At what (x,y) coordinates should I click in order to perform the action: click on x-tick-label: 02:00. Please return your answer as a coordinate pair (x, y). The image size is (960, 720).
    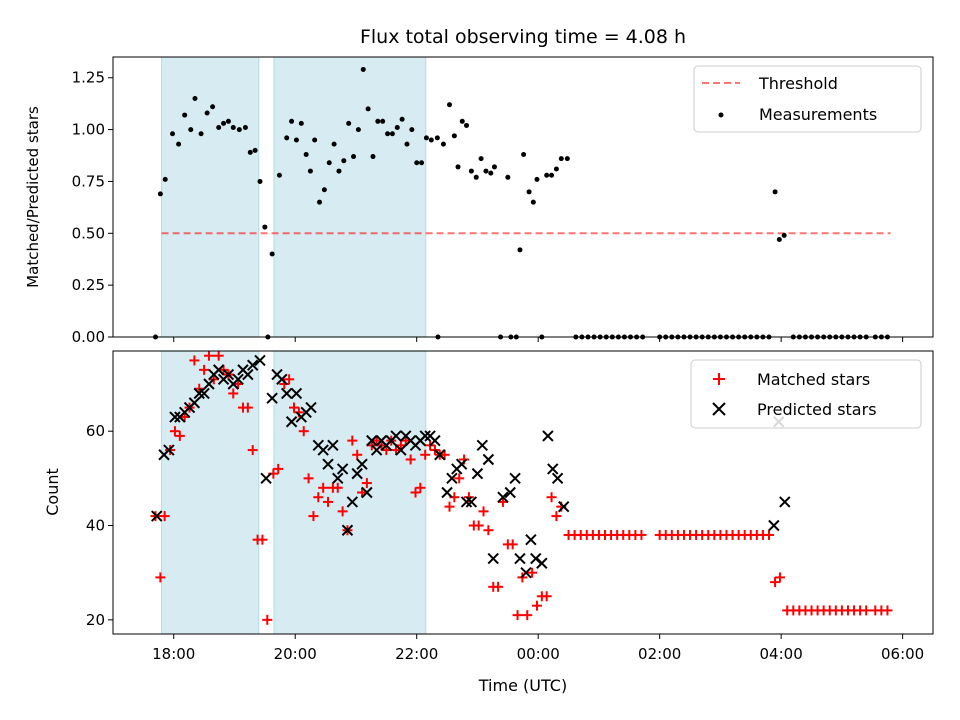
    Looking at the image, I should click on (659, 654).